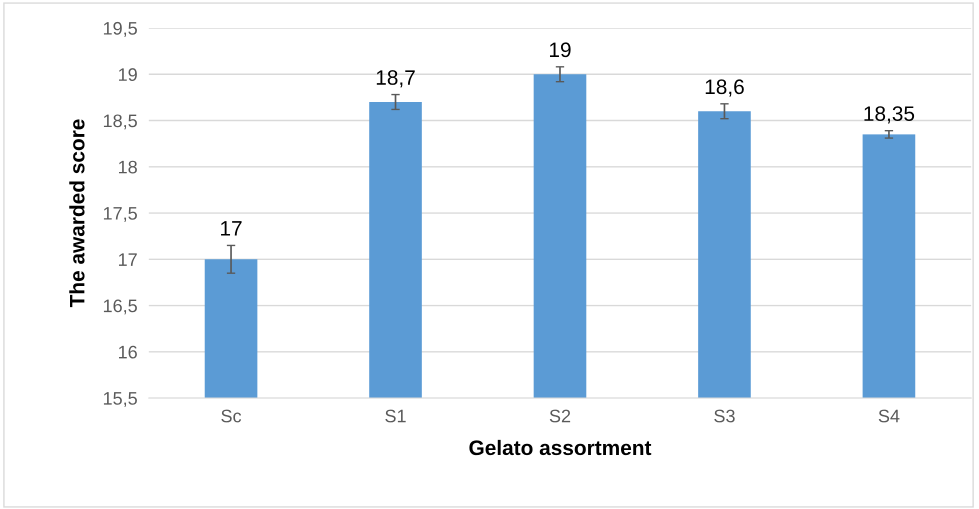  What do you see at coordinates (725, 88) in the screenshot?
I see `data-label: 18,6` at bounding box center [725, 88].